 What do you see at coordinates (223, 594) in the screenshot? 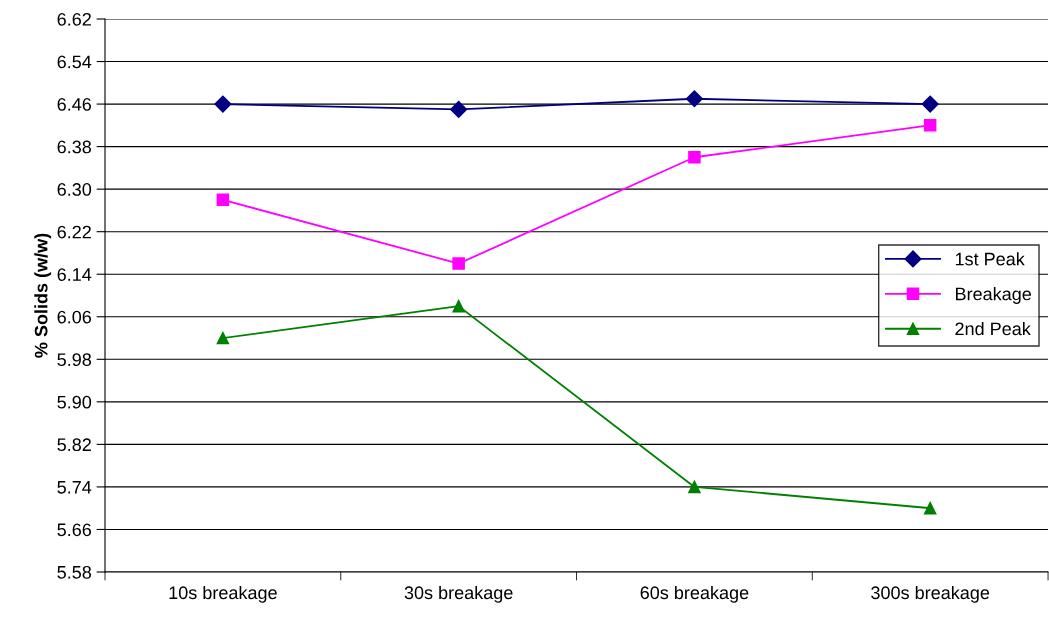
I see `x-tick-label: 10s breakage` at bounding box center [223, 594].